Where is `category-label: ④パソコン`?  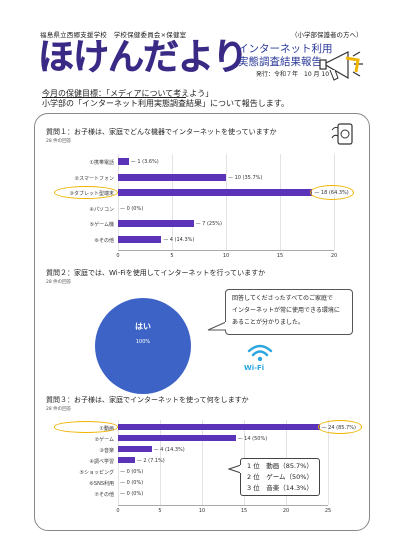 category-label: ④パソコン is located at coordinates (101, 209).